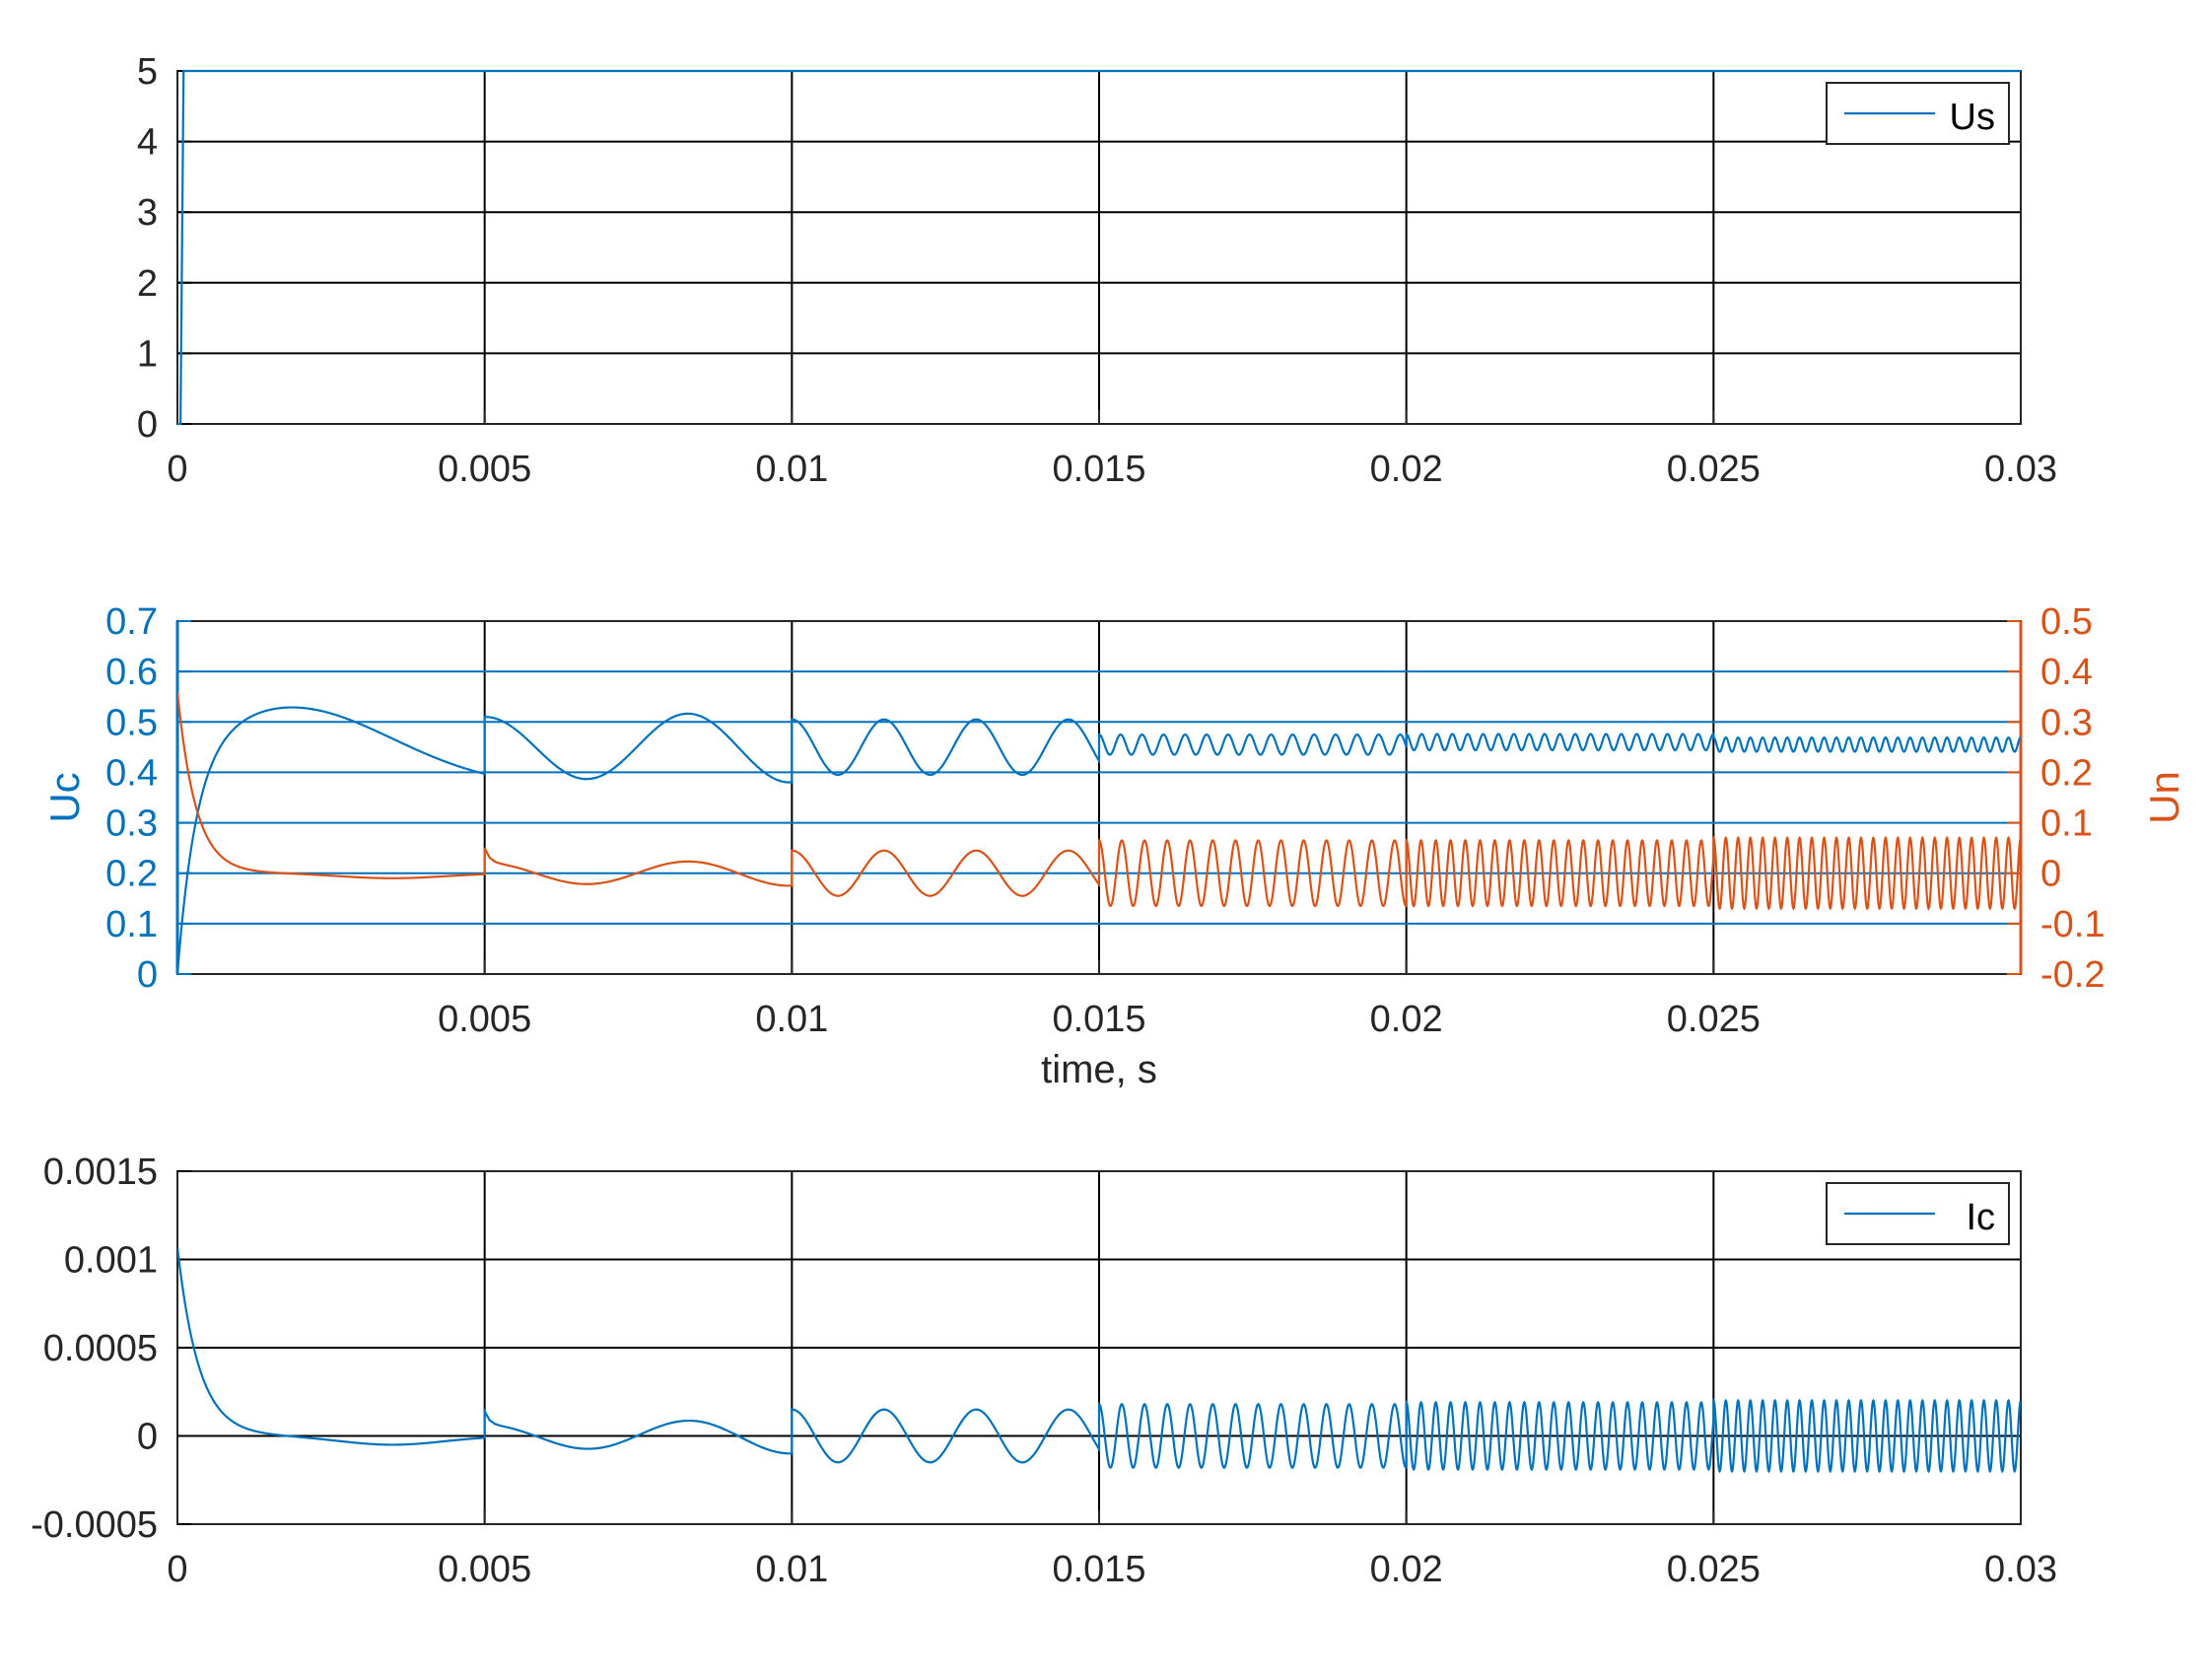  What do you see at coordinates (101, 1173) in the screenshot?
I see `y-tick-label: 0.0015` at bounding box center [101, 1173].